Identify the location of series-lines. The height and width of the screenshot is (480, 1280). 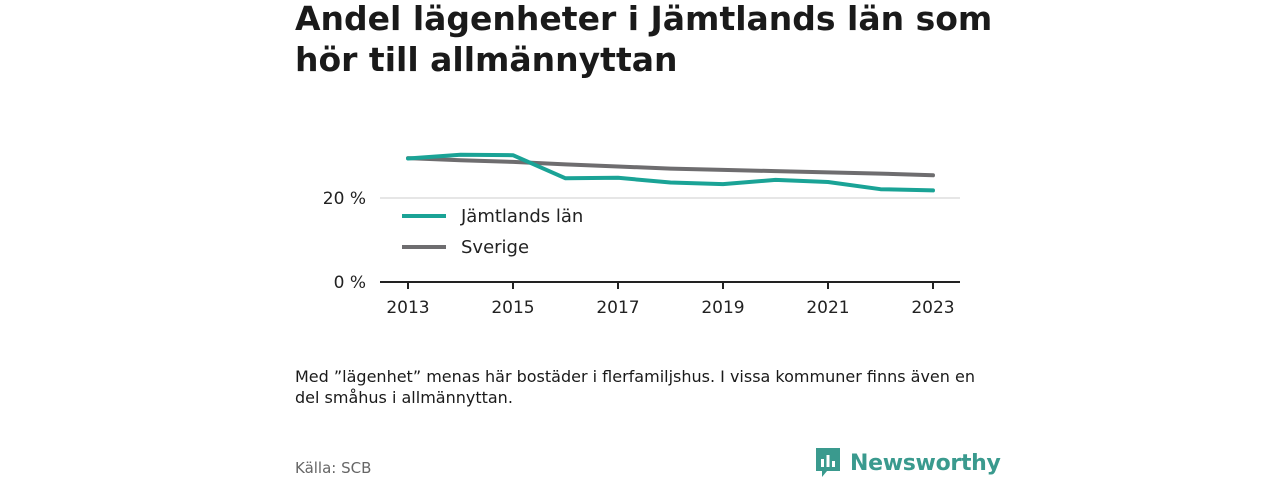
(670, 172).